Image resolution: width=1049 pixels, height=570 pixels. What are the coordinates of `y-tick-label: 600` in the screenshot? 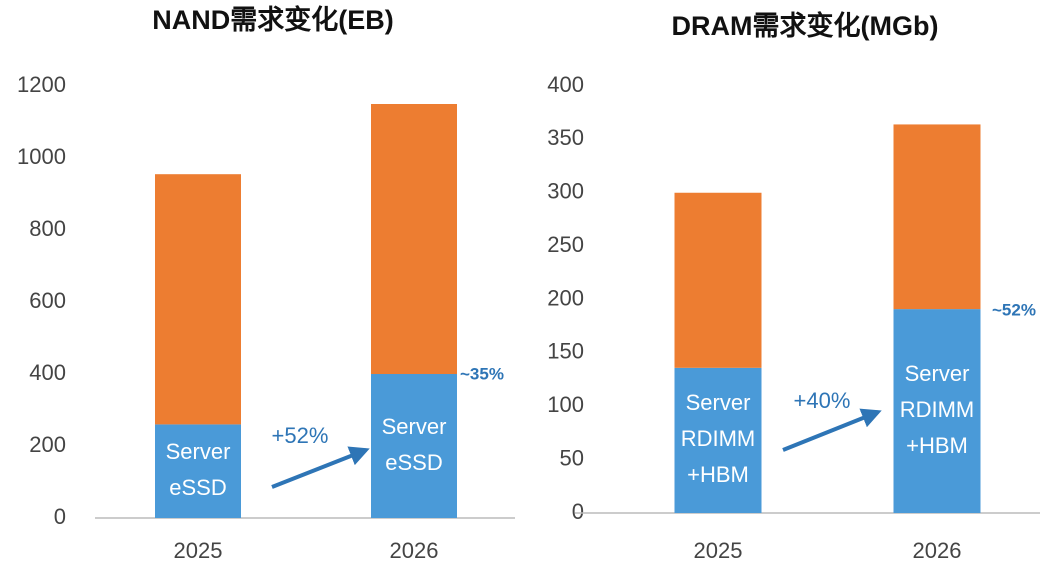 It's located at (47, 300).